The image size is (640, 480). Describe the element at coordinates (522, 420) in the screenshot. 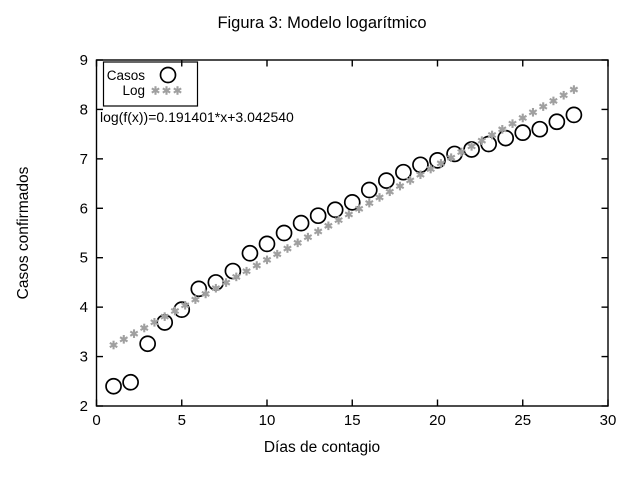

I see `x-tick-label: 25` at that location.